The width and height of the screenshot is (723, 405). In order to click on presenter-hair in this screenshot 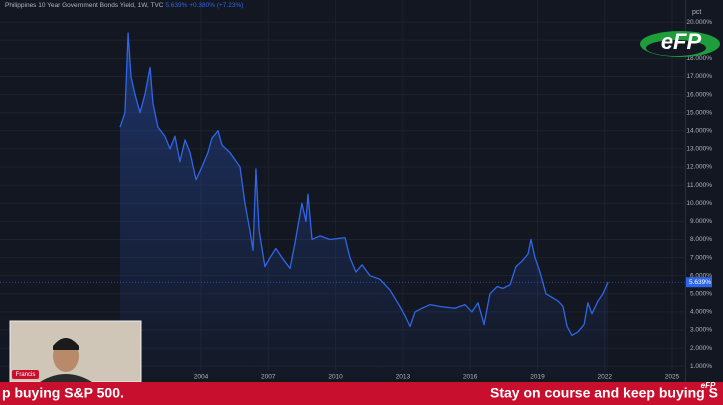, I will do `click(66, 344)`.